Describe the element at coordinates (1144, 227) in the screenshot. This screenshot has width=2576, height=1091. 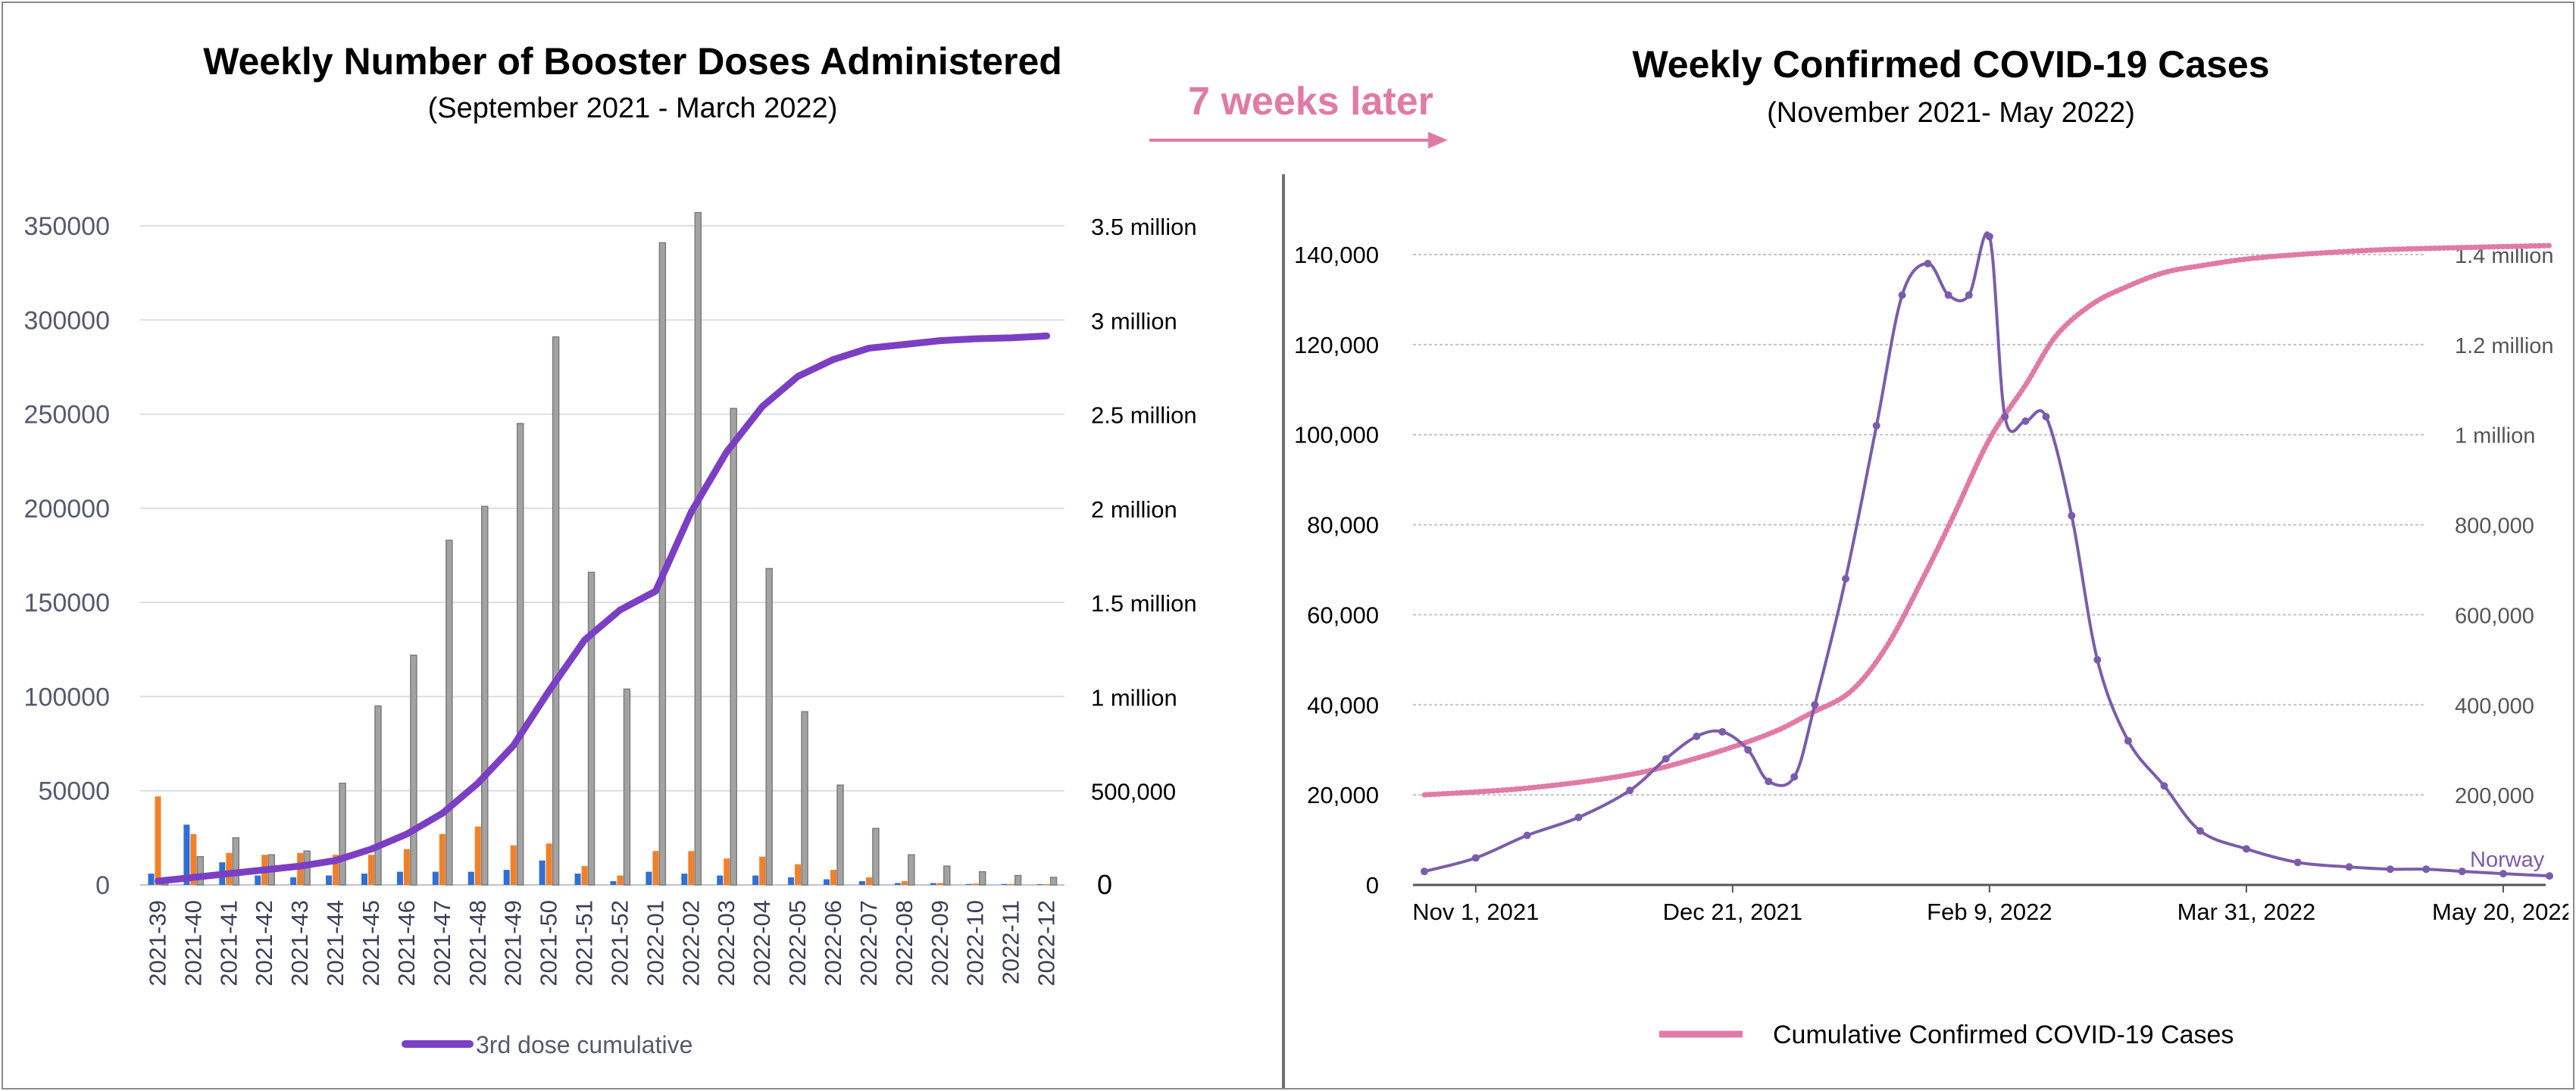
I see `right-y-tick-label: 3.5 million` at that location.